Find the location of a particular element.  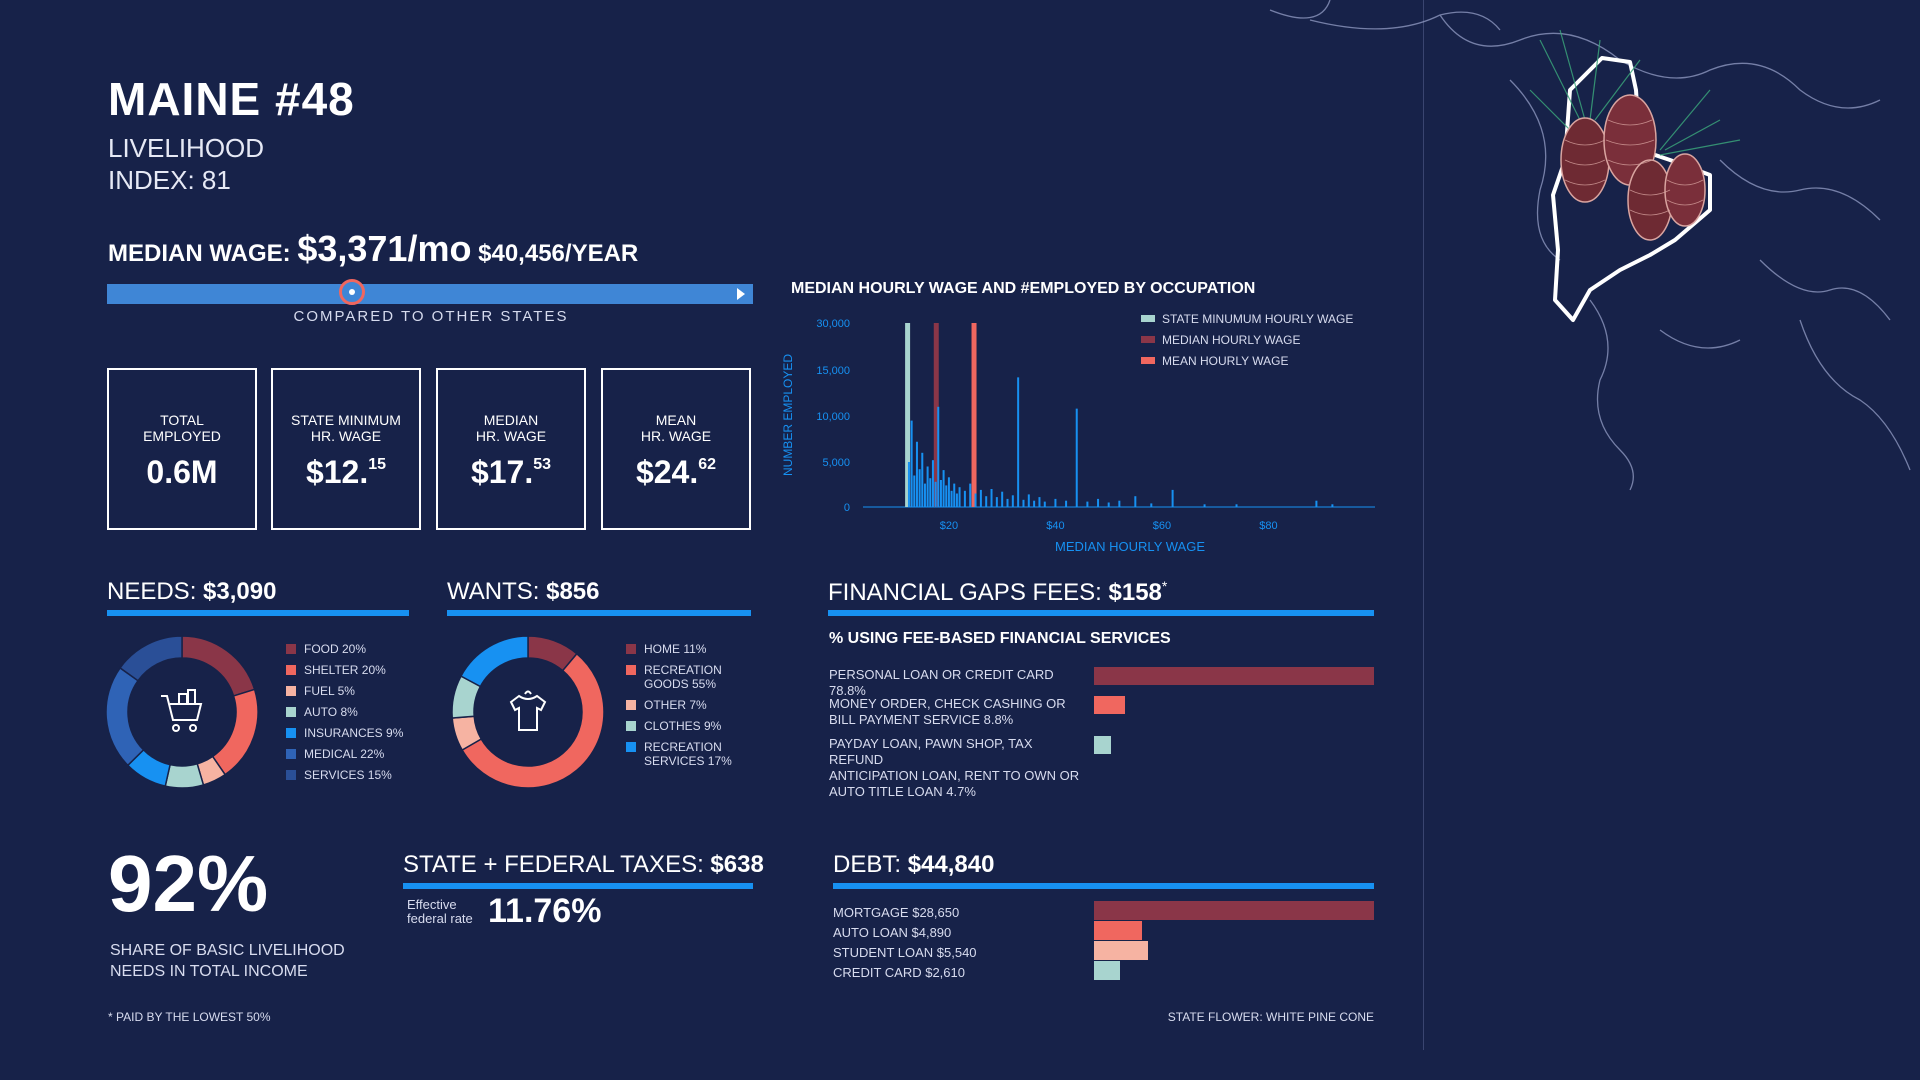

panel-divider is located at coordinates (1423, 525).